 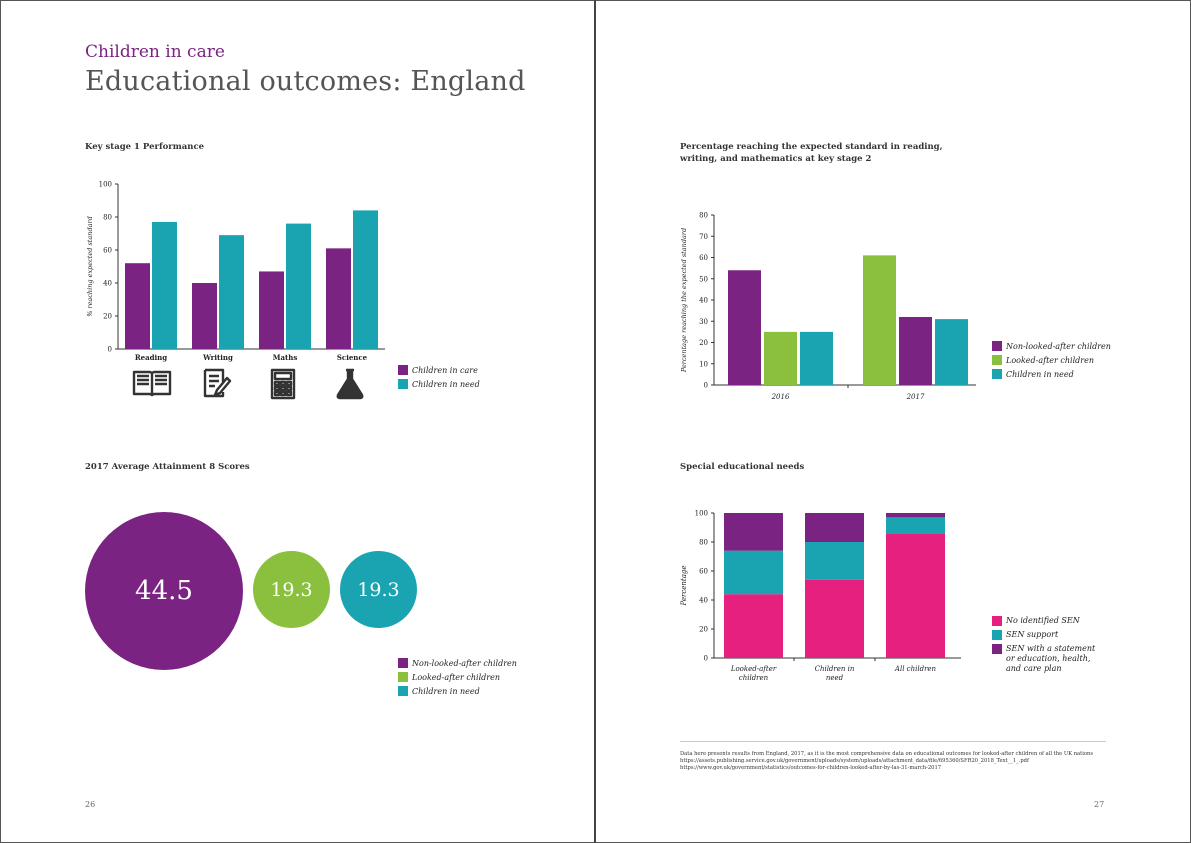 I want to click on sen-y-tick-label: 40, so click(x=703, y=601).